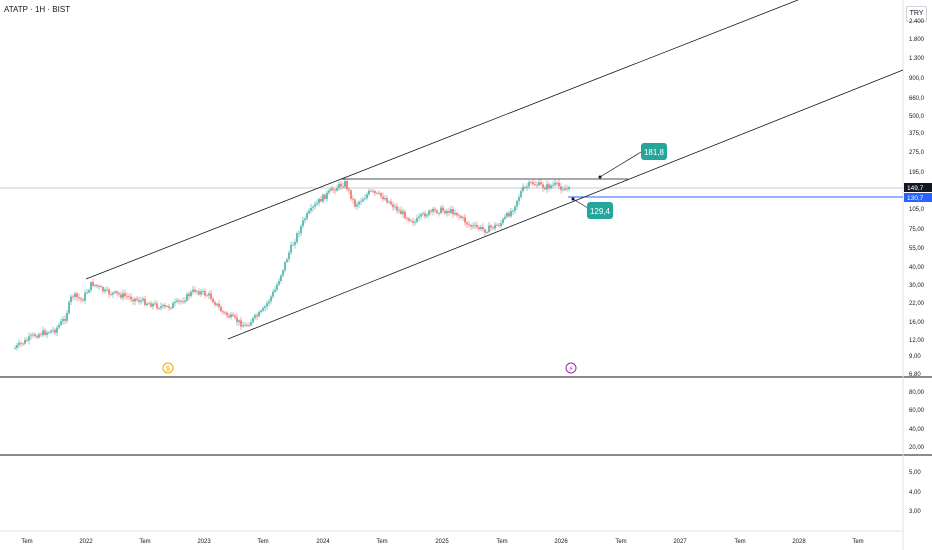  Describe the element at coordinates (917, 393) in the screenshot. I see `indicator-tick: 80,00` at that location.